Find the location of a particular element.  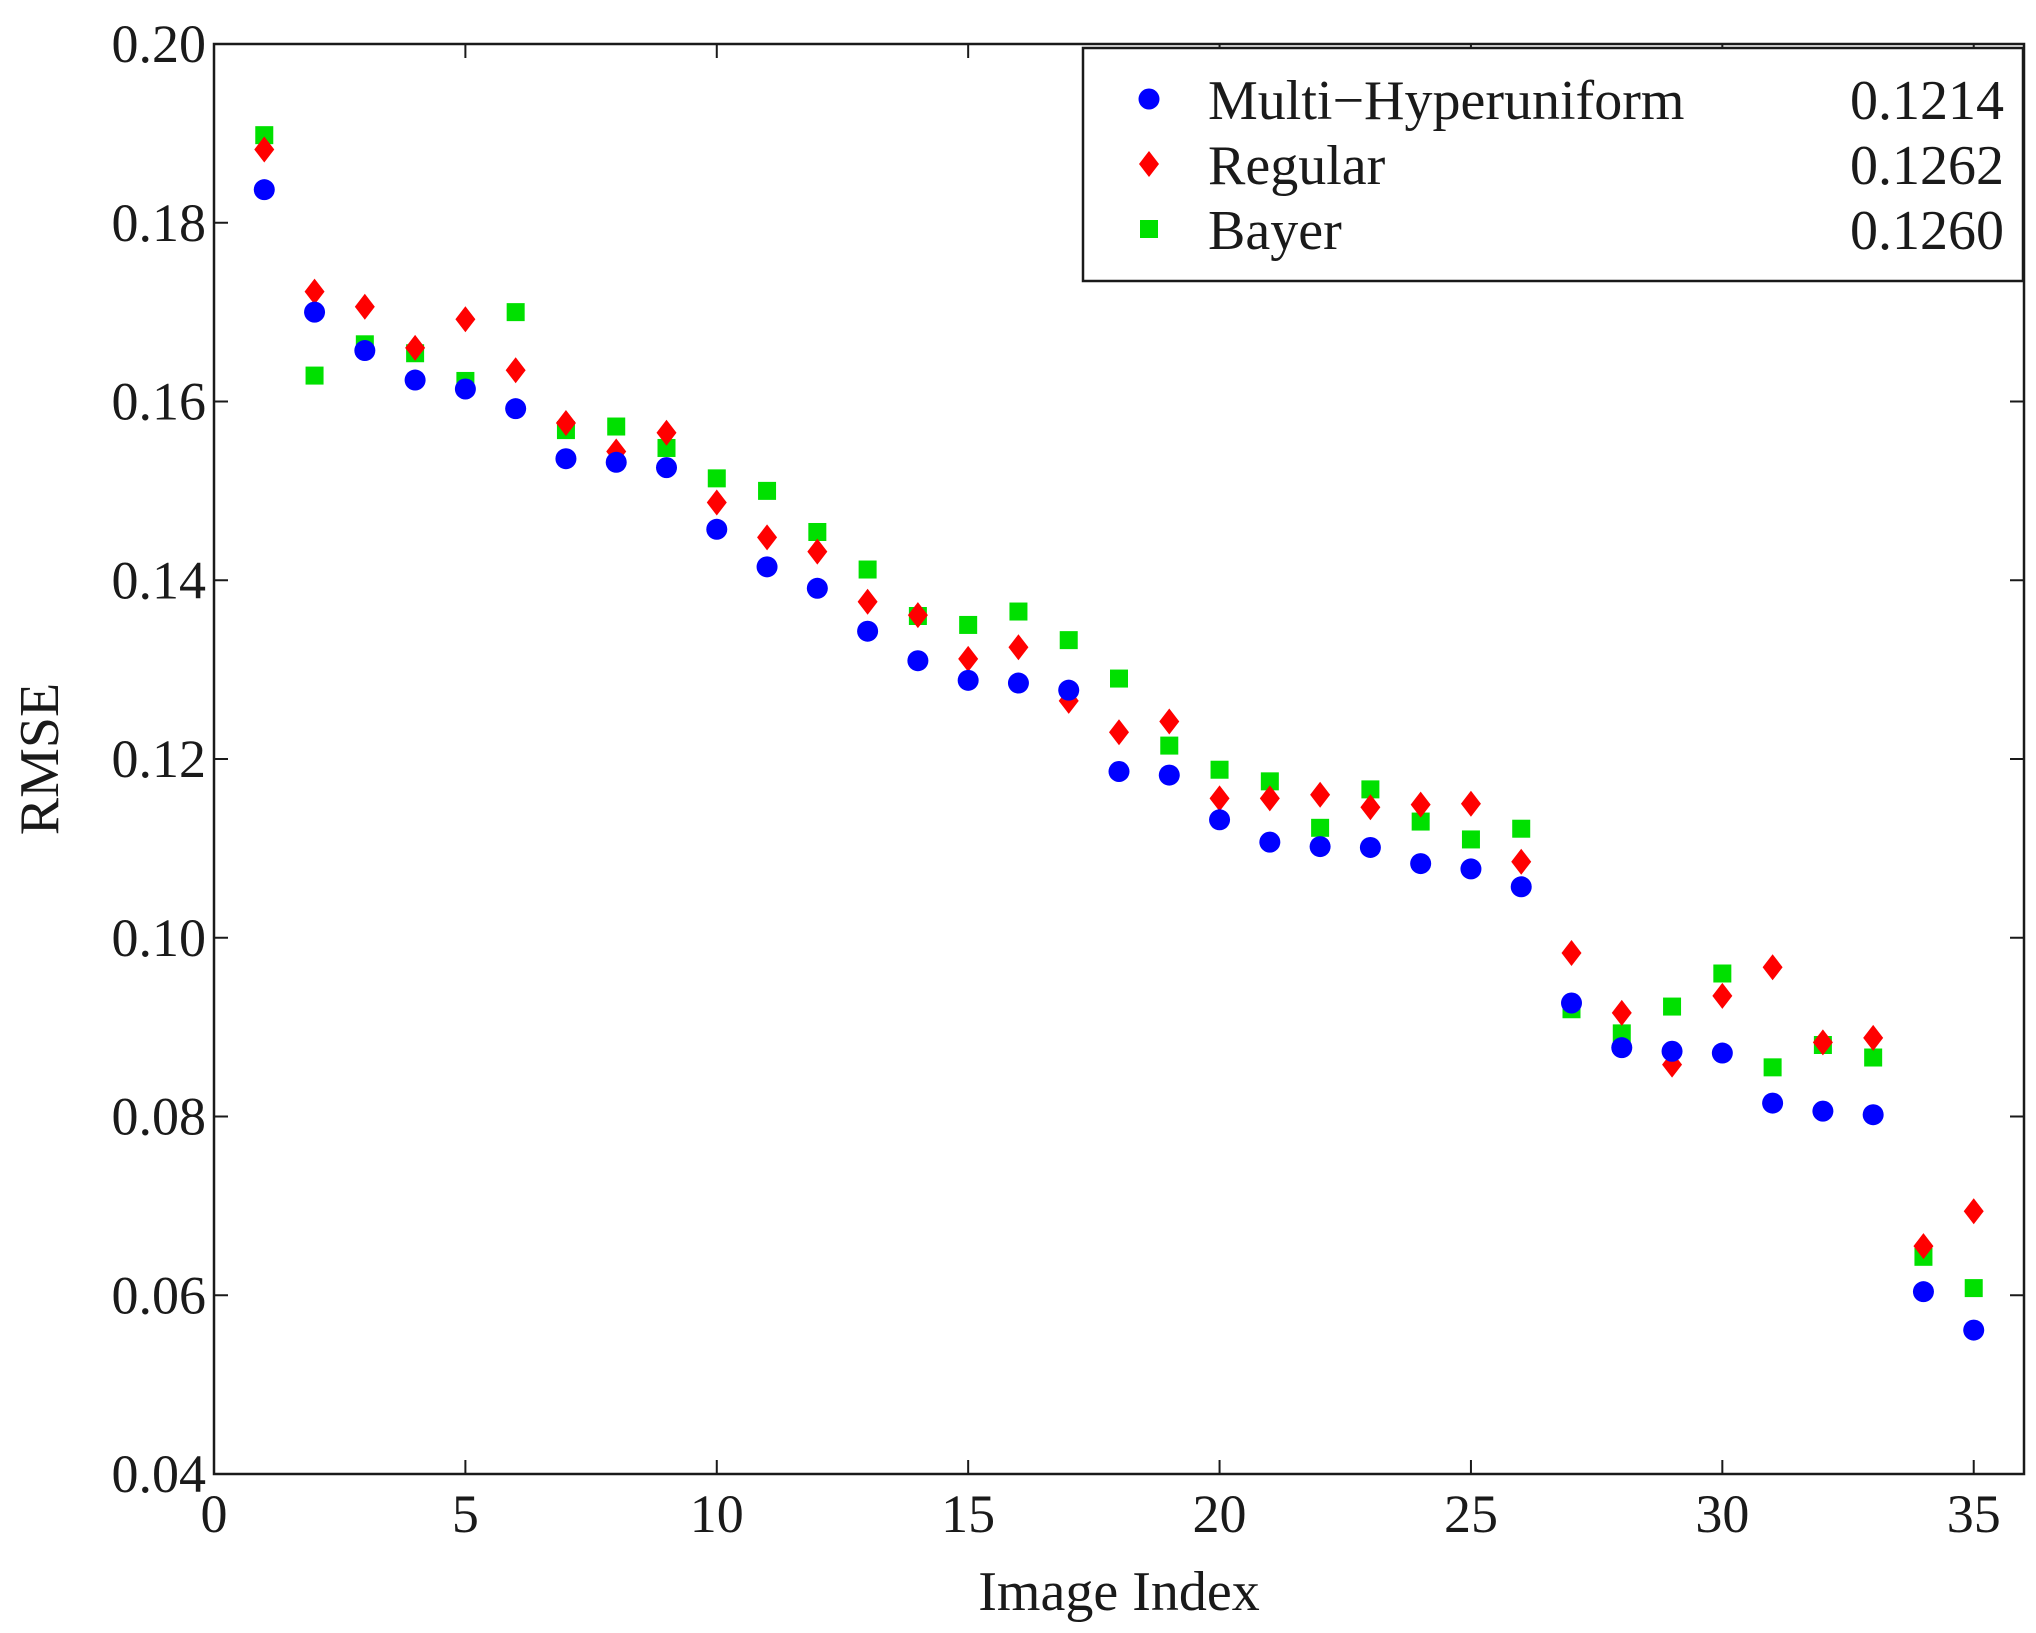

y-tick-label: 0.14 is located at coordinates (159, 580).